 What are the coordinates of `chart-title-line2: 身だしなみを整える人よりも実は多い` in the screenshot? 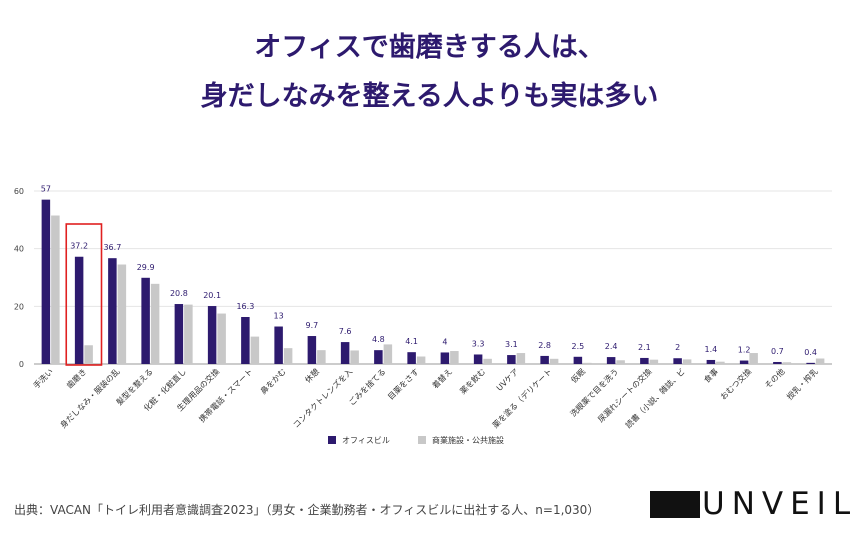 It's located at (429, 96).